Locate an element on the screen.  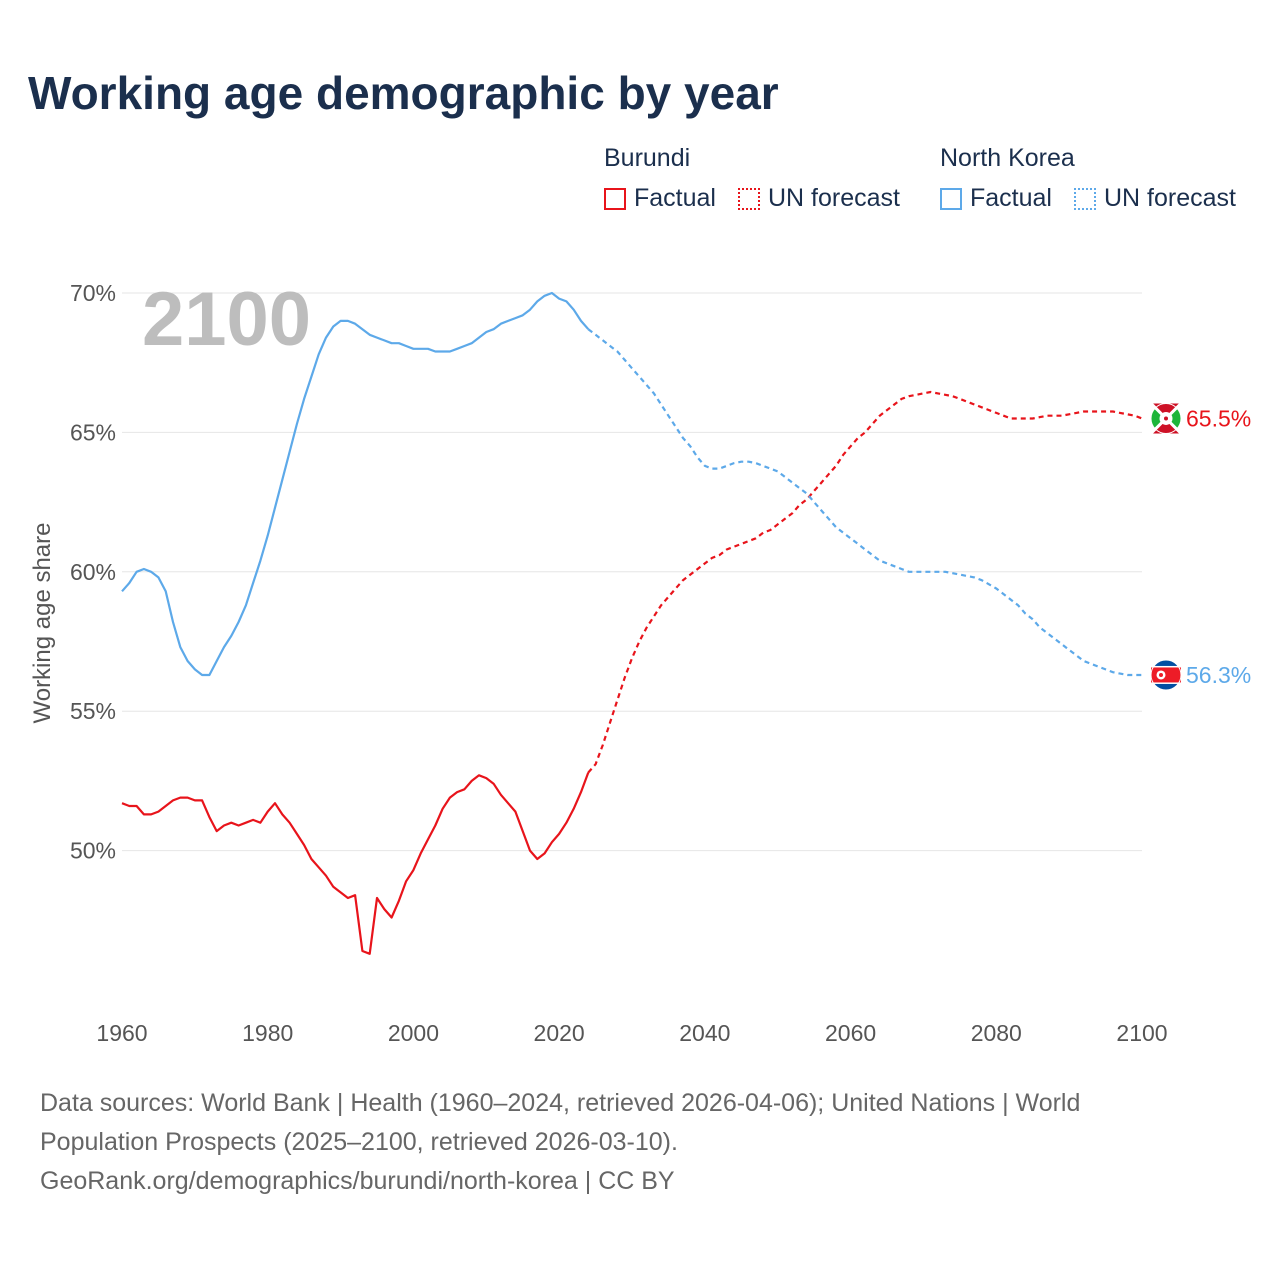
flag-red-band is located at coordinates (1166, 675).